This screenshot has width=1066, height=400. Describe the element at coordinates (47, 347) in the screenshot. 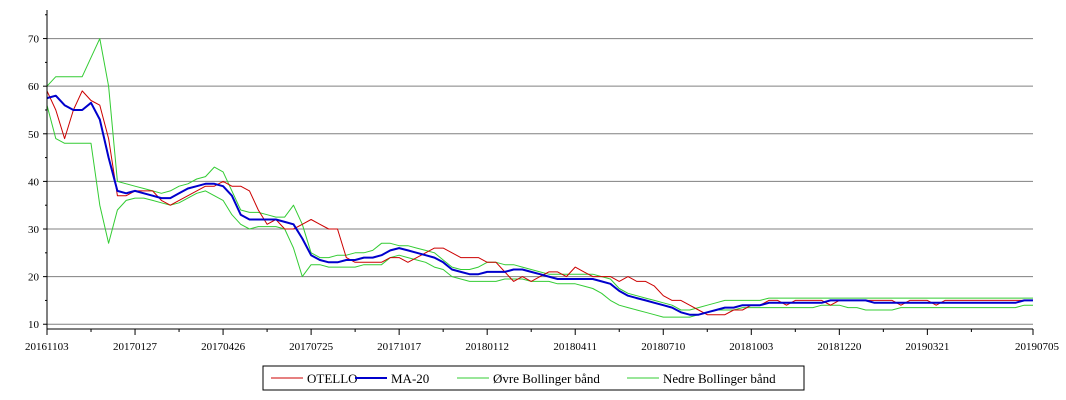

I see `x-tick-label: 20161103` at that location.